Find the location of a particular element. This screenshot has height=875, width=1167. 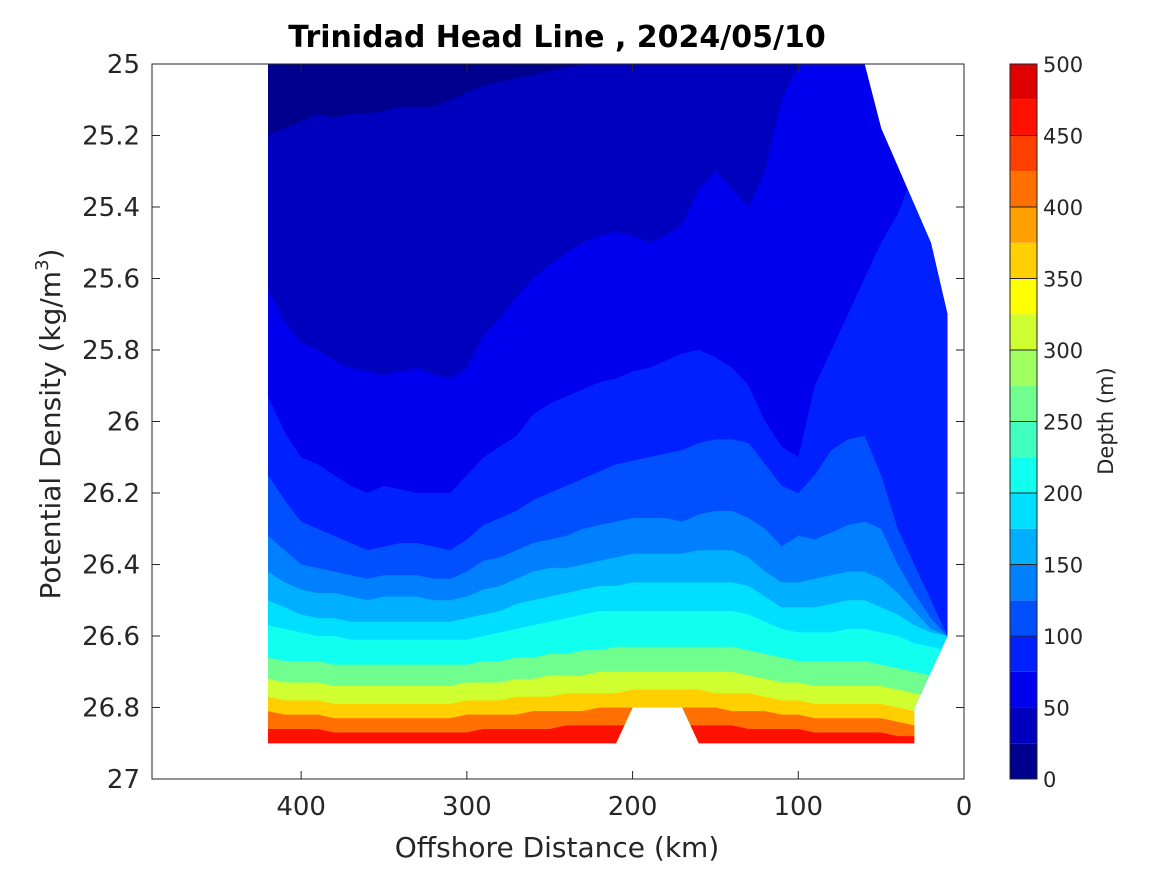

y-tick-label: 25.8 is located at coordinates (111, 351).